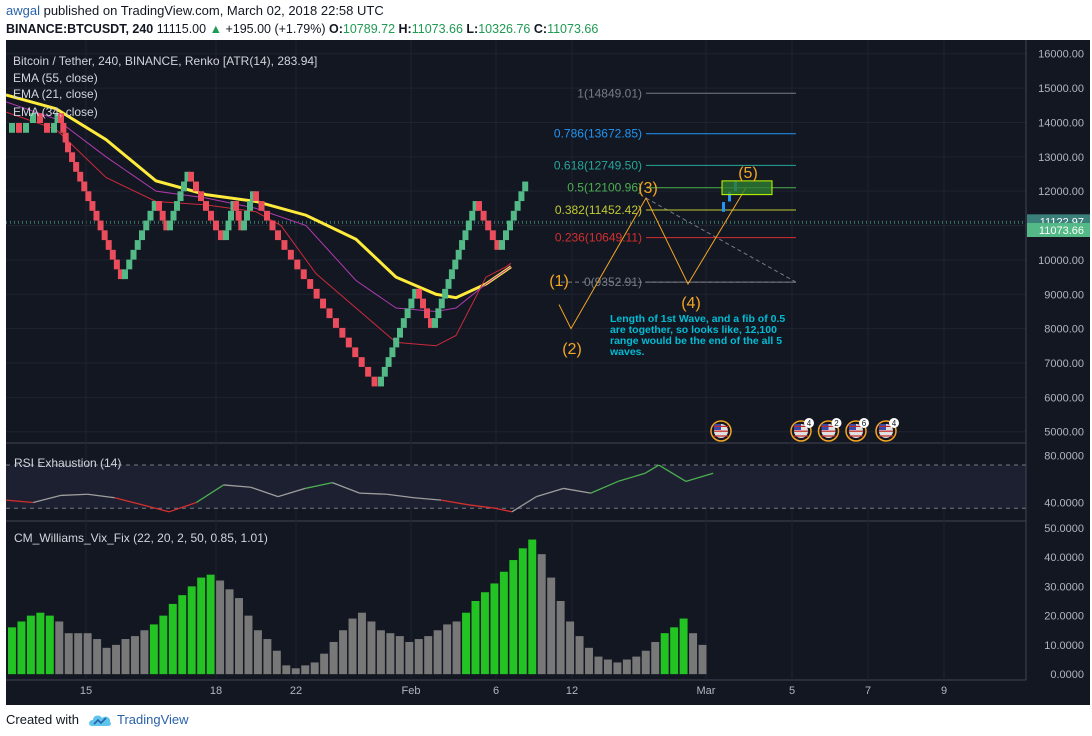  Describe the element at coordinates (1061, 158) in the screenshot. I see `price-tick-label: 13000.00` at that location.